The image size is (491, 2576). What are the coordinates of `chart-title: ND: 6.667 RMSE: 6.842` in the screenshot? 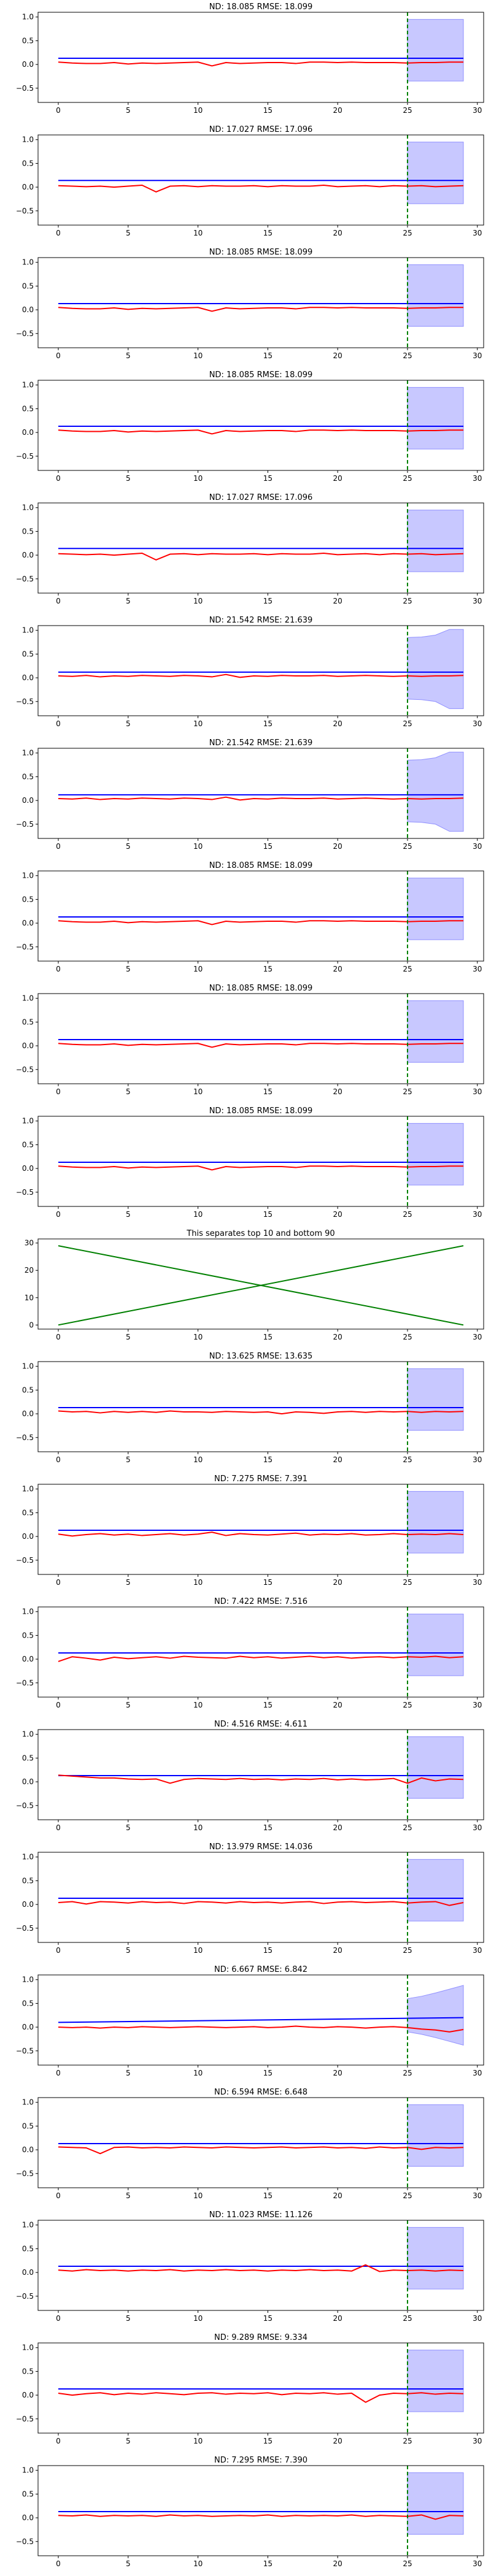 It's located at (260, 1969).